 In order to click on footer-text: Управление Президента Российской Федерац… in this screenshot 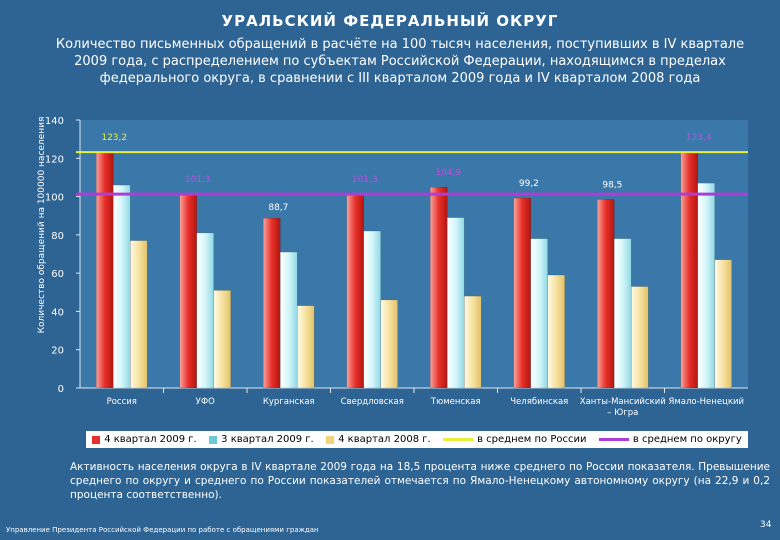, I will do `click(162, 530)`.